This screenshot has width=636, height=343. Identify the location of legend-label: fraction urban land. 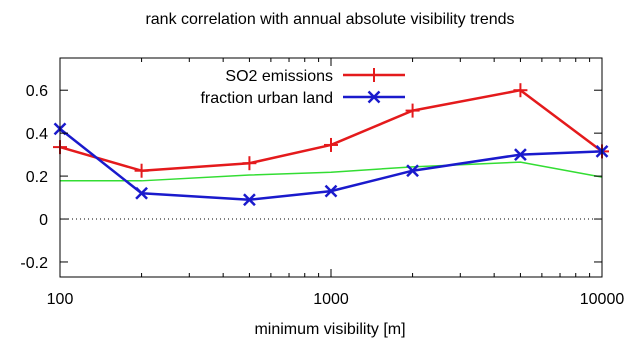
(266, 98).